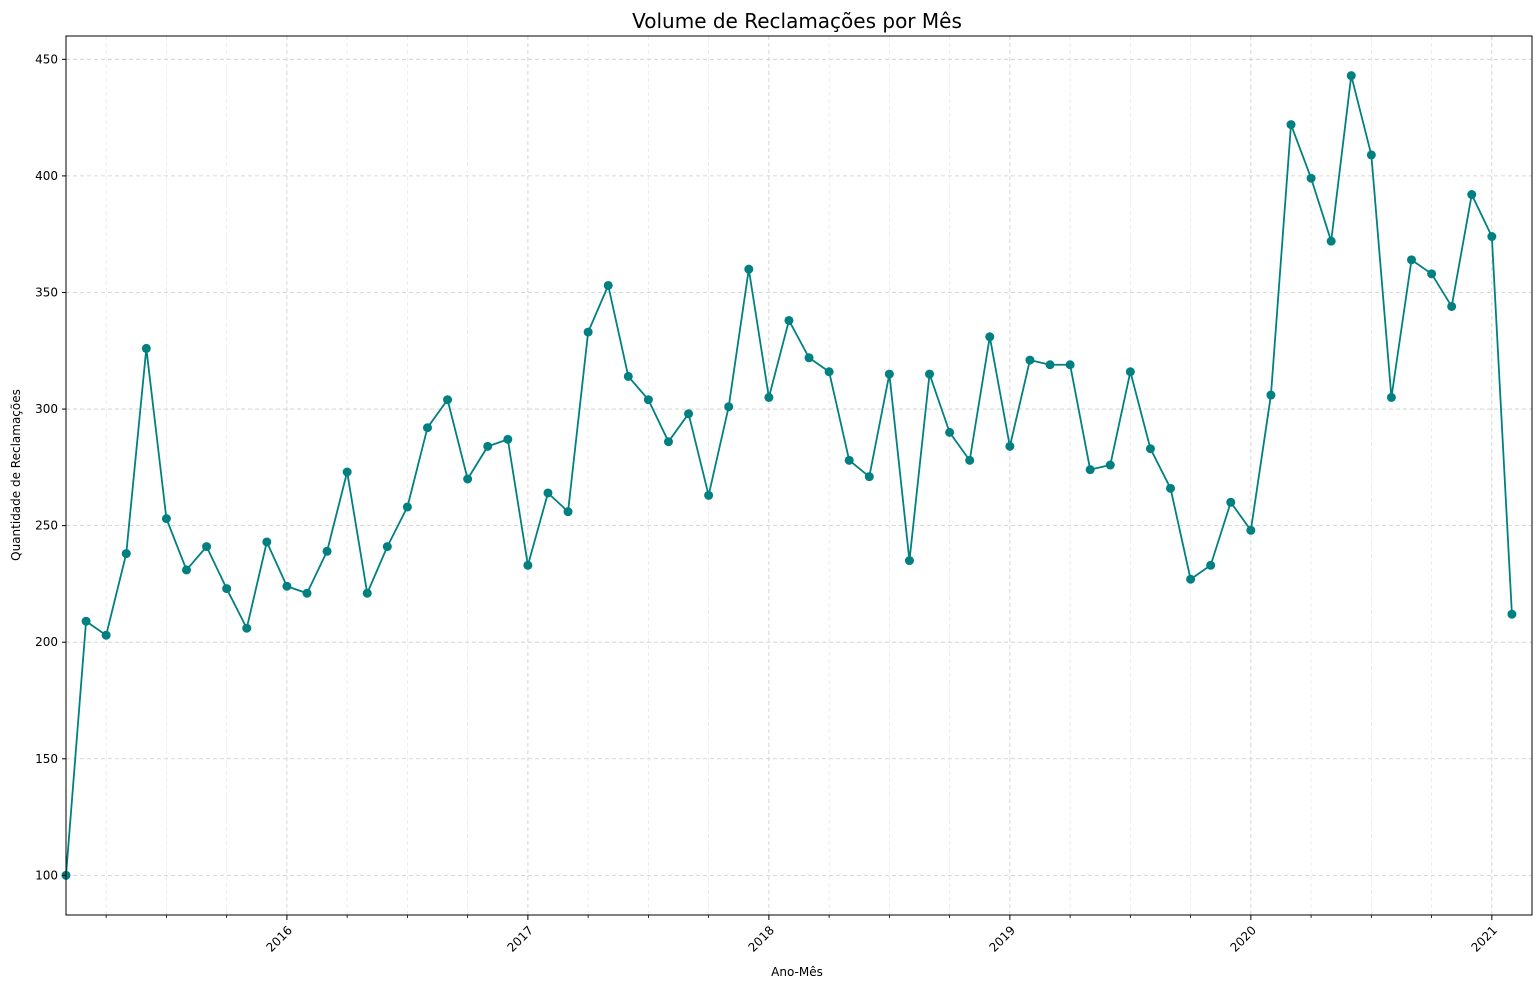 The width and height of the screenshot is (1539, 990). I want to click on y-axis-title: Quantidade de Reclamações, so click(16, 475).